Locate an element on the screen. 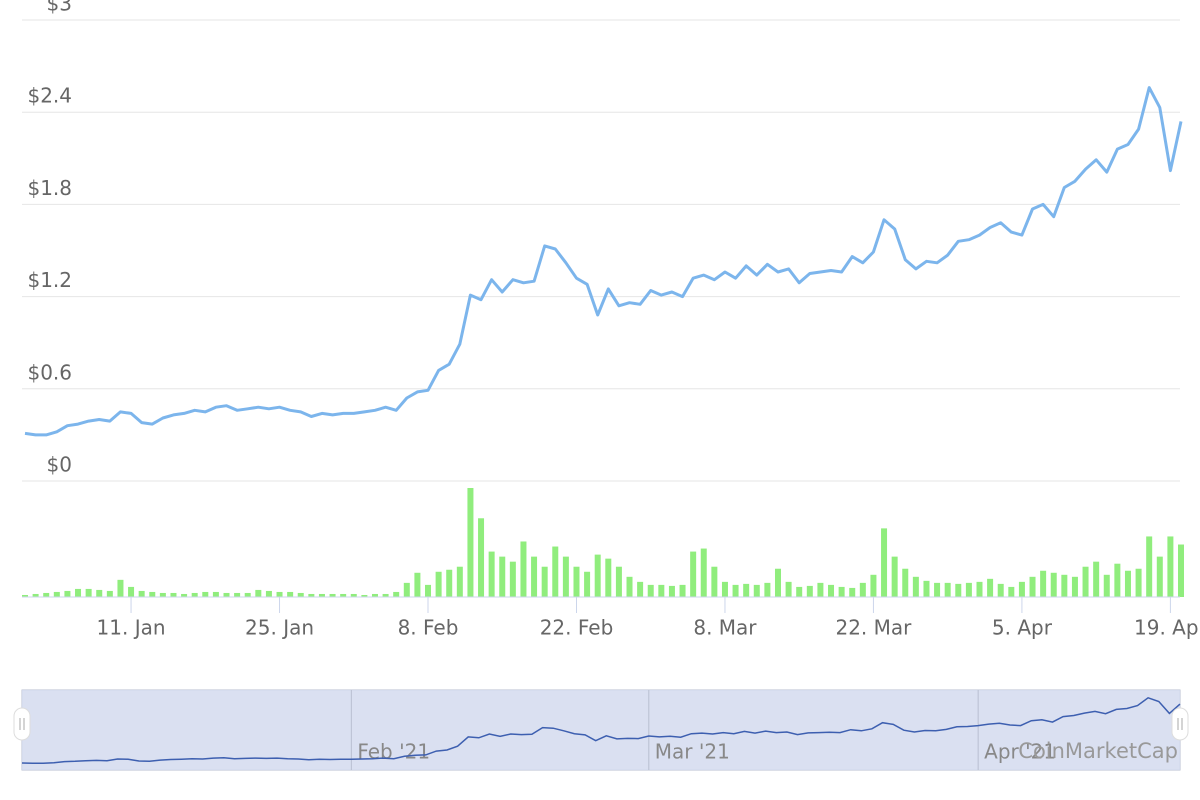  y-tick-label: $1.8 is located at coordinates (49, 188).